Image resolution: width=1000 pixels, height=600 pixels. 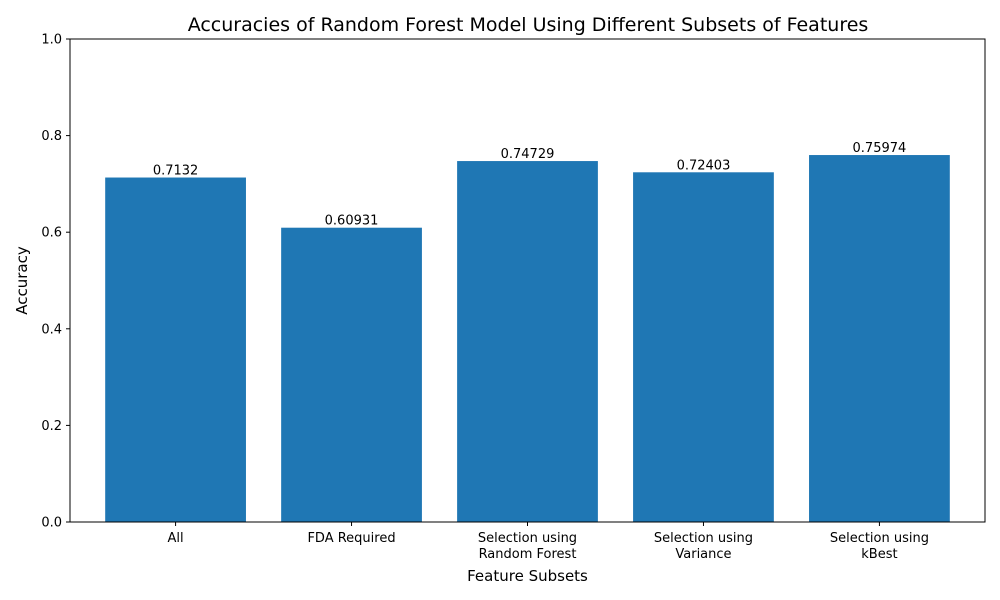 I want to click on bar-value-label: 0.72403, so click(x=704, y=165).